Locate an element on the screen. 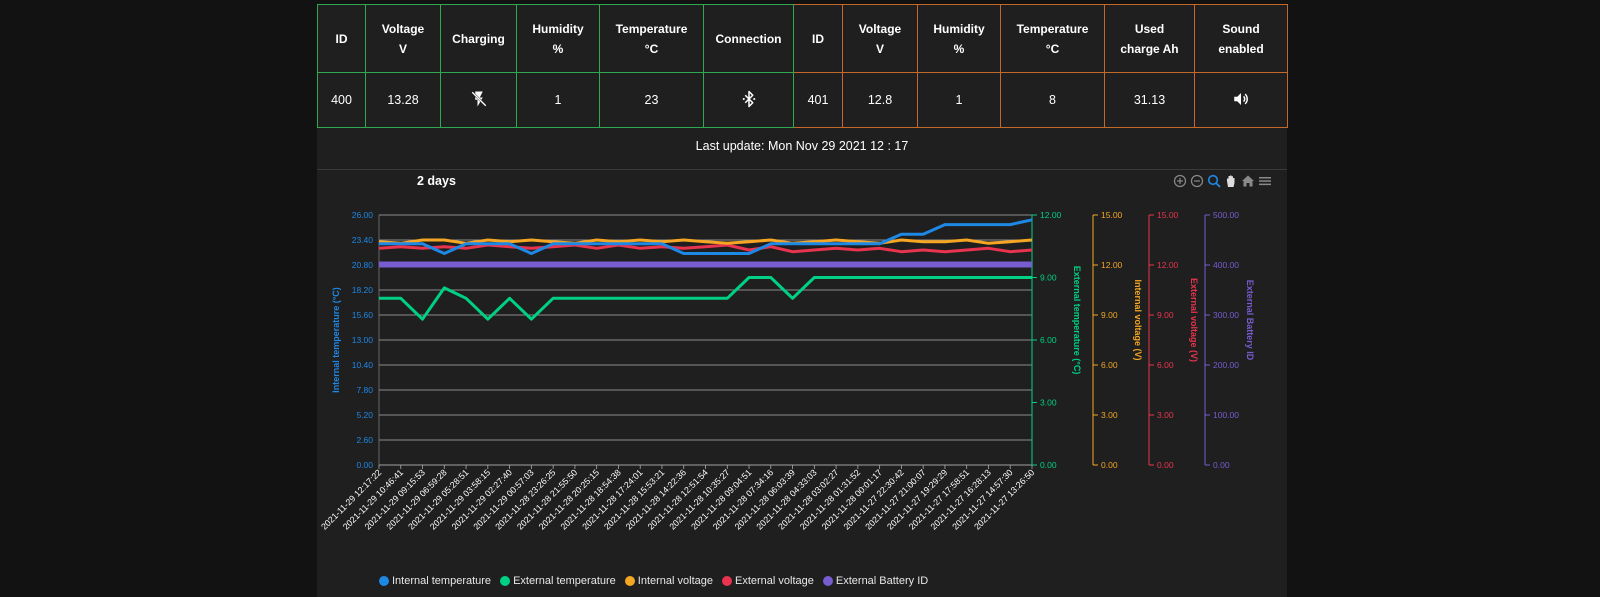 The image size is (1600, 597). y-tick-label: 26.00 is located at coordinates (363, 215).